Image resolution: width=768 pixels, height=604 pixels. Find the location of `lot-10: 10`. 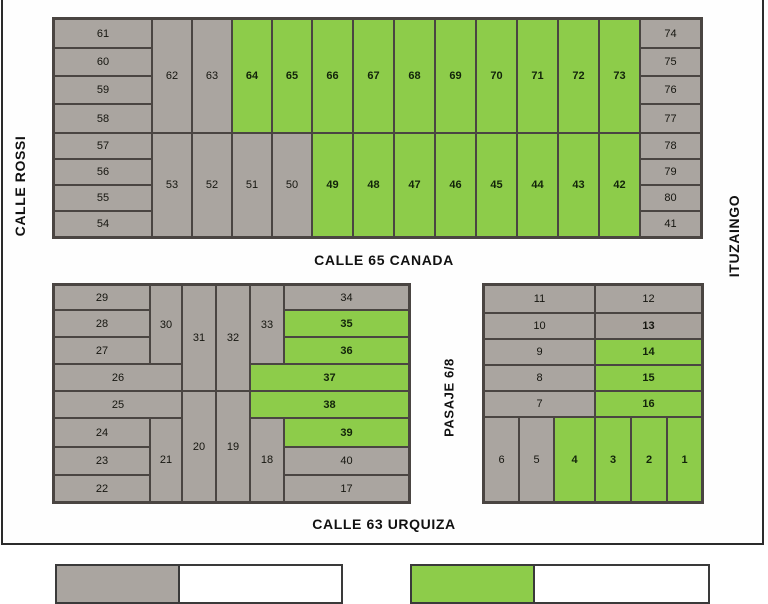

lot-10: 10 is located at coordinates (539, 326).